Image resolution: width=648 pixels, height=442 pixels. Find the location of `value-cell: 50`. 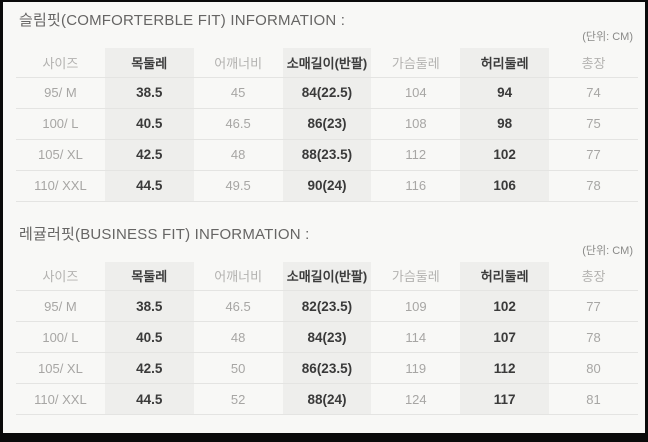

value-cell: 50 is located at coordinates (238, 368).